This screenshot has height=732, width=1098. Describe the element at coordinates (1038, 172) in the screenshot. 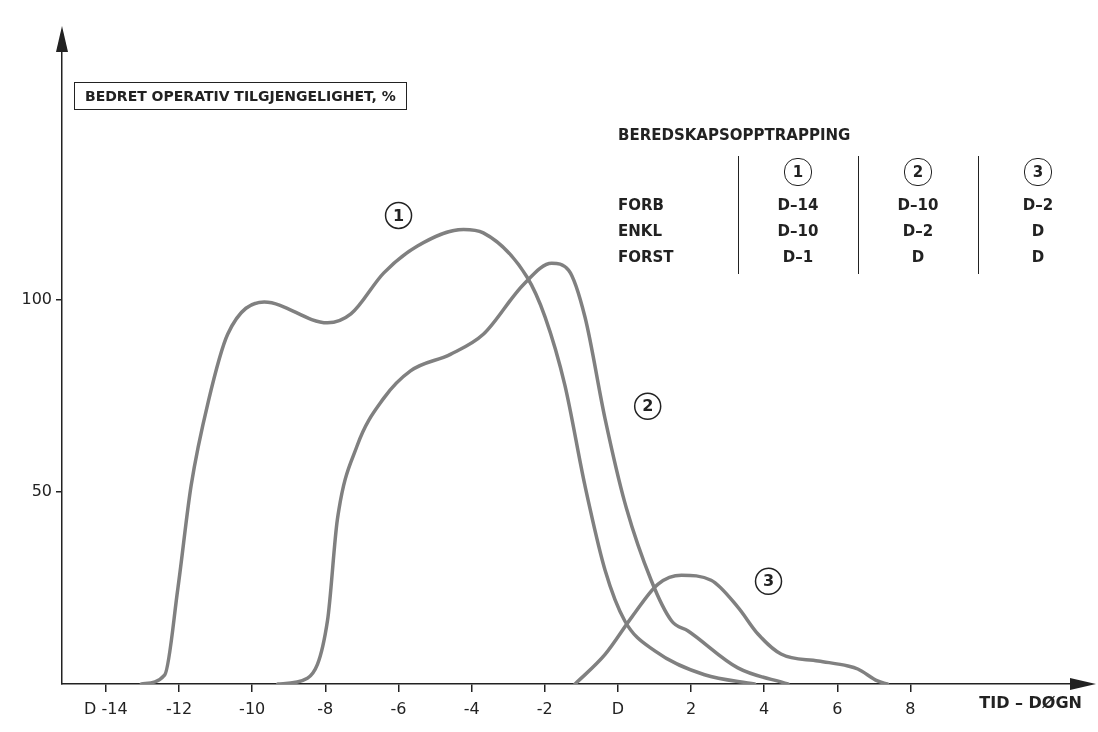

I see `annotation: 3` at that location.